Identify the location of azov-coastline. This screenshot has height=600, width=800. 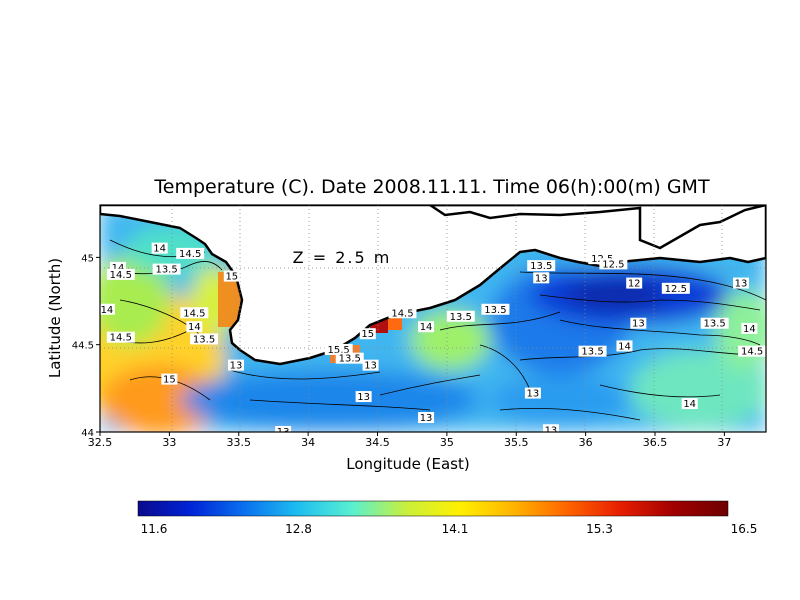
(596, 227).